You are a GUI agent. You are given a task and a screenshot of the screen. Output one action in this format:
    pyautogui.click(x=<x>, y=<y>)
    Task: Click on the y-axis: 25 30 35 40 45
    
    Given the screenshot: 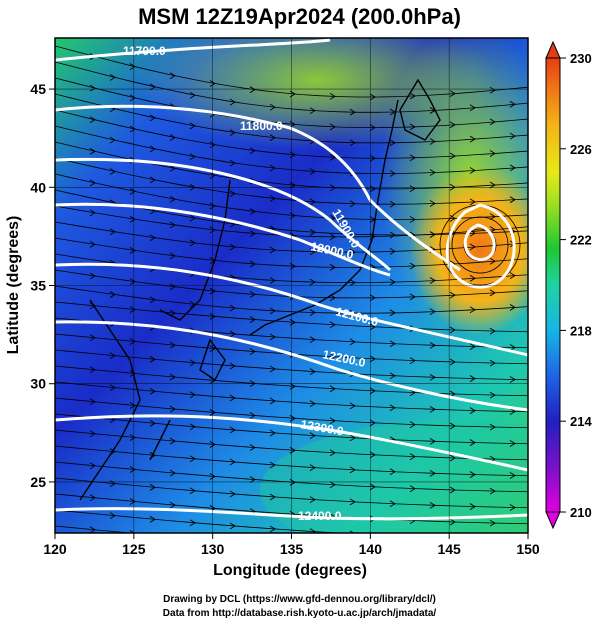 What is the action you would take?
    pyautogui.click(x=42, y=285)
    